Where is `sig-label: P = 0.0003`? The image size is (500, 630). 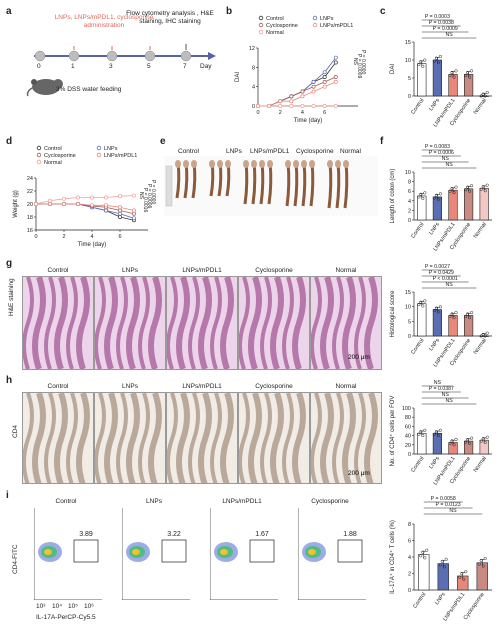 sig-label: P = 0.0003 is located at coordinates (437, 17).